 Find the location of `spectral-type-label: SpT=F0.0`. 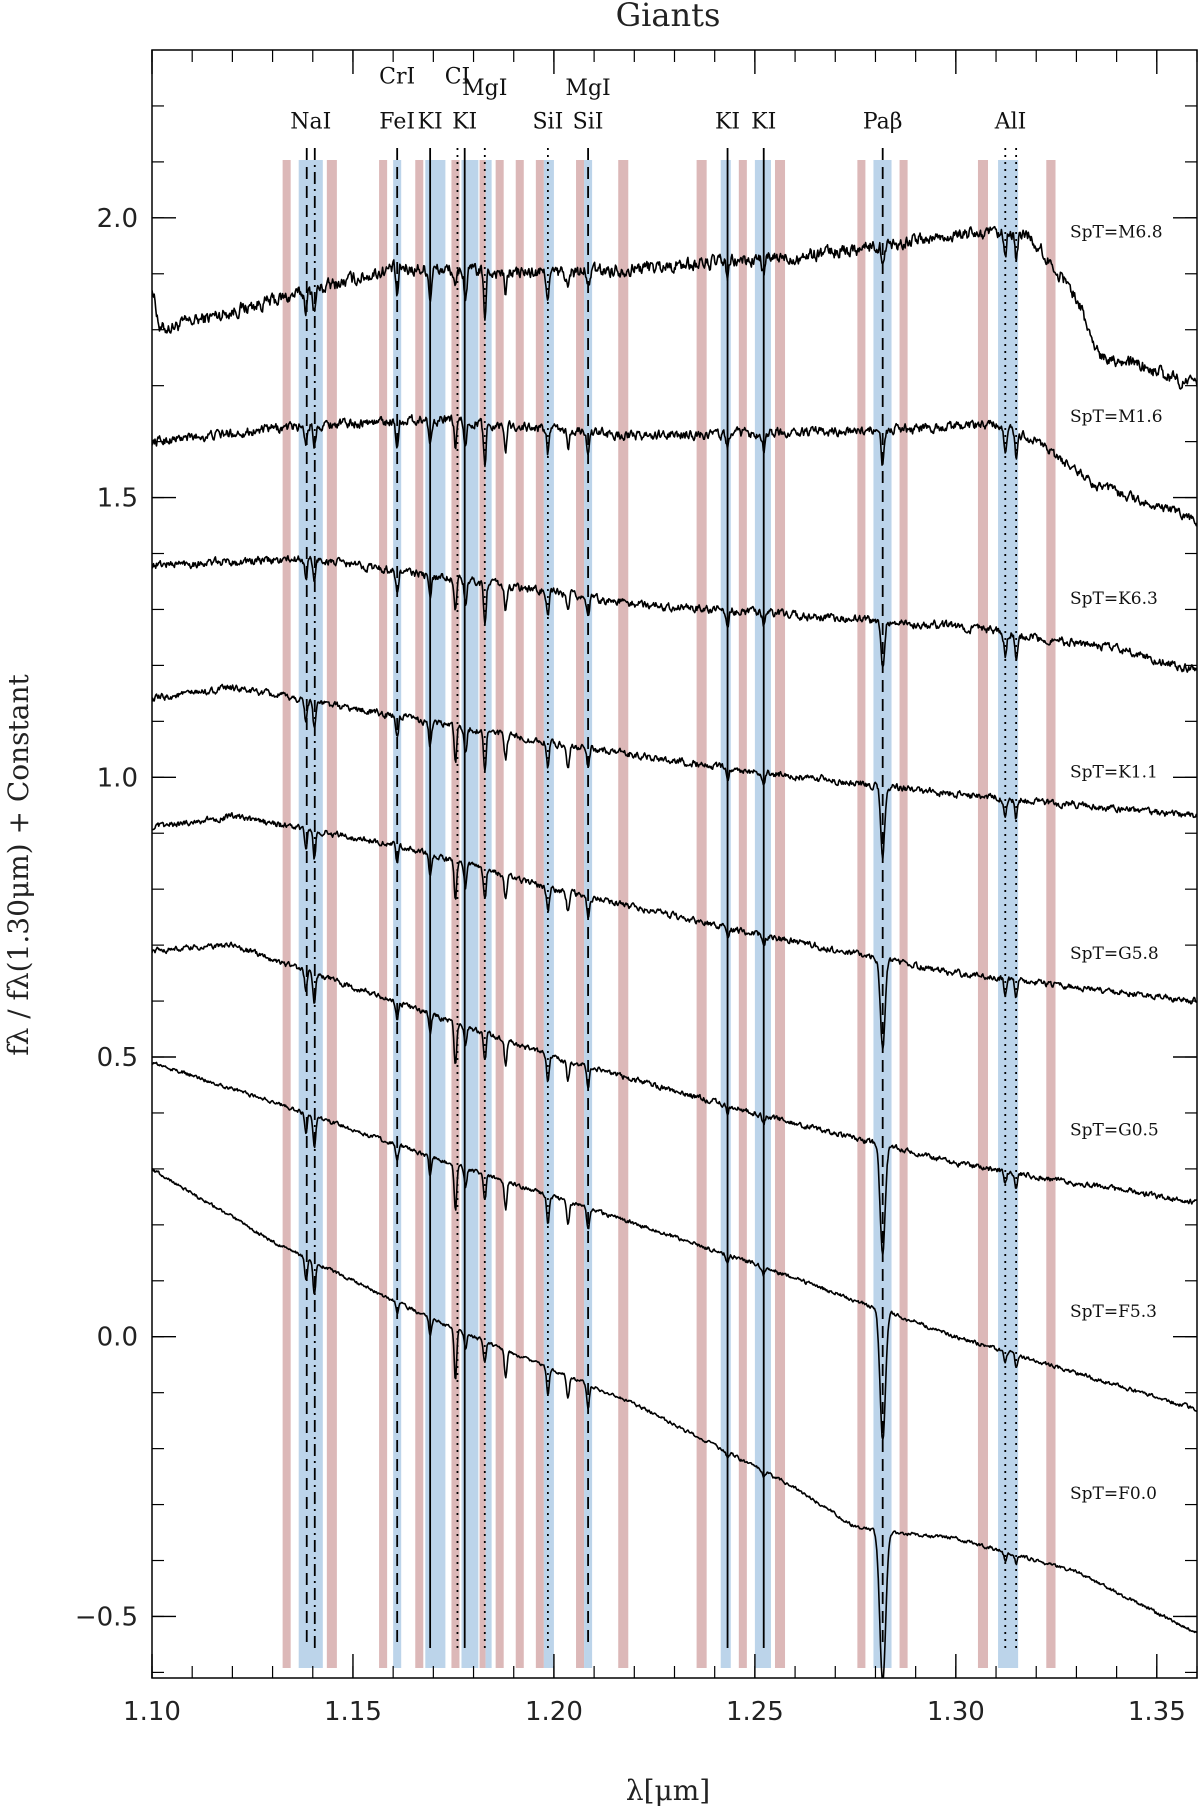

spectral-type-label: SpT=F0.0 is located at coordinates (1113, 1494).